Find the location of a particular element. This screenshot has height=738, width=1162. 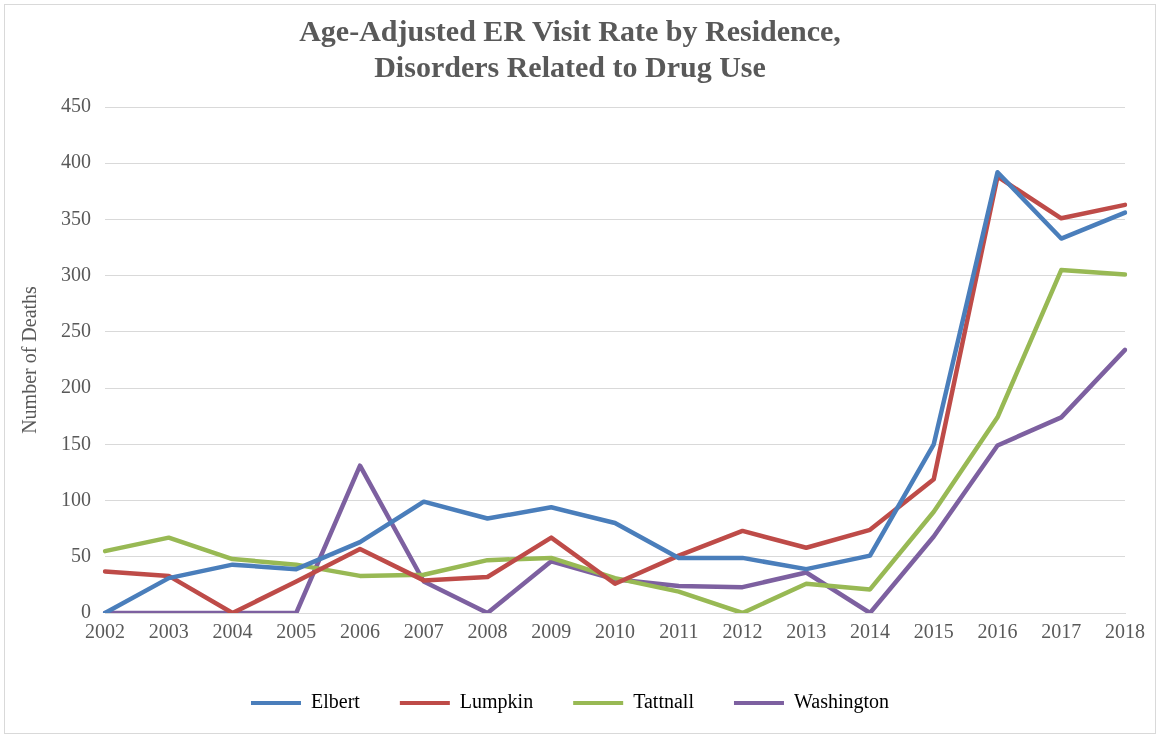

y-tick-label: 200 is located at coordinates (76, 386).